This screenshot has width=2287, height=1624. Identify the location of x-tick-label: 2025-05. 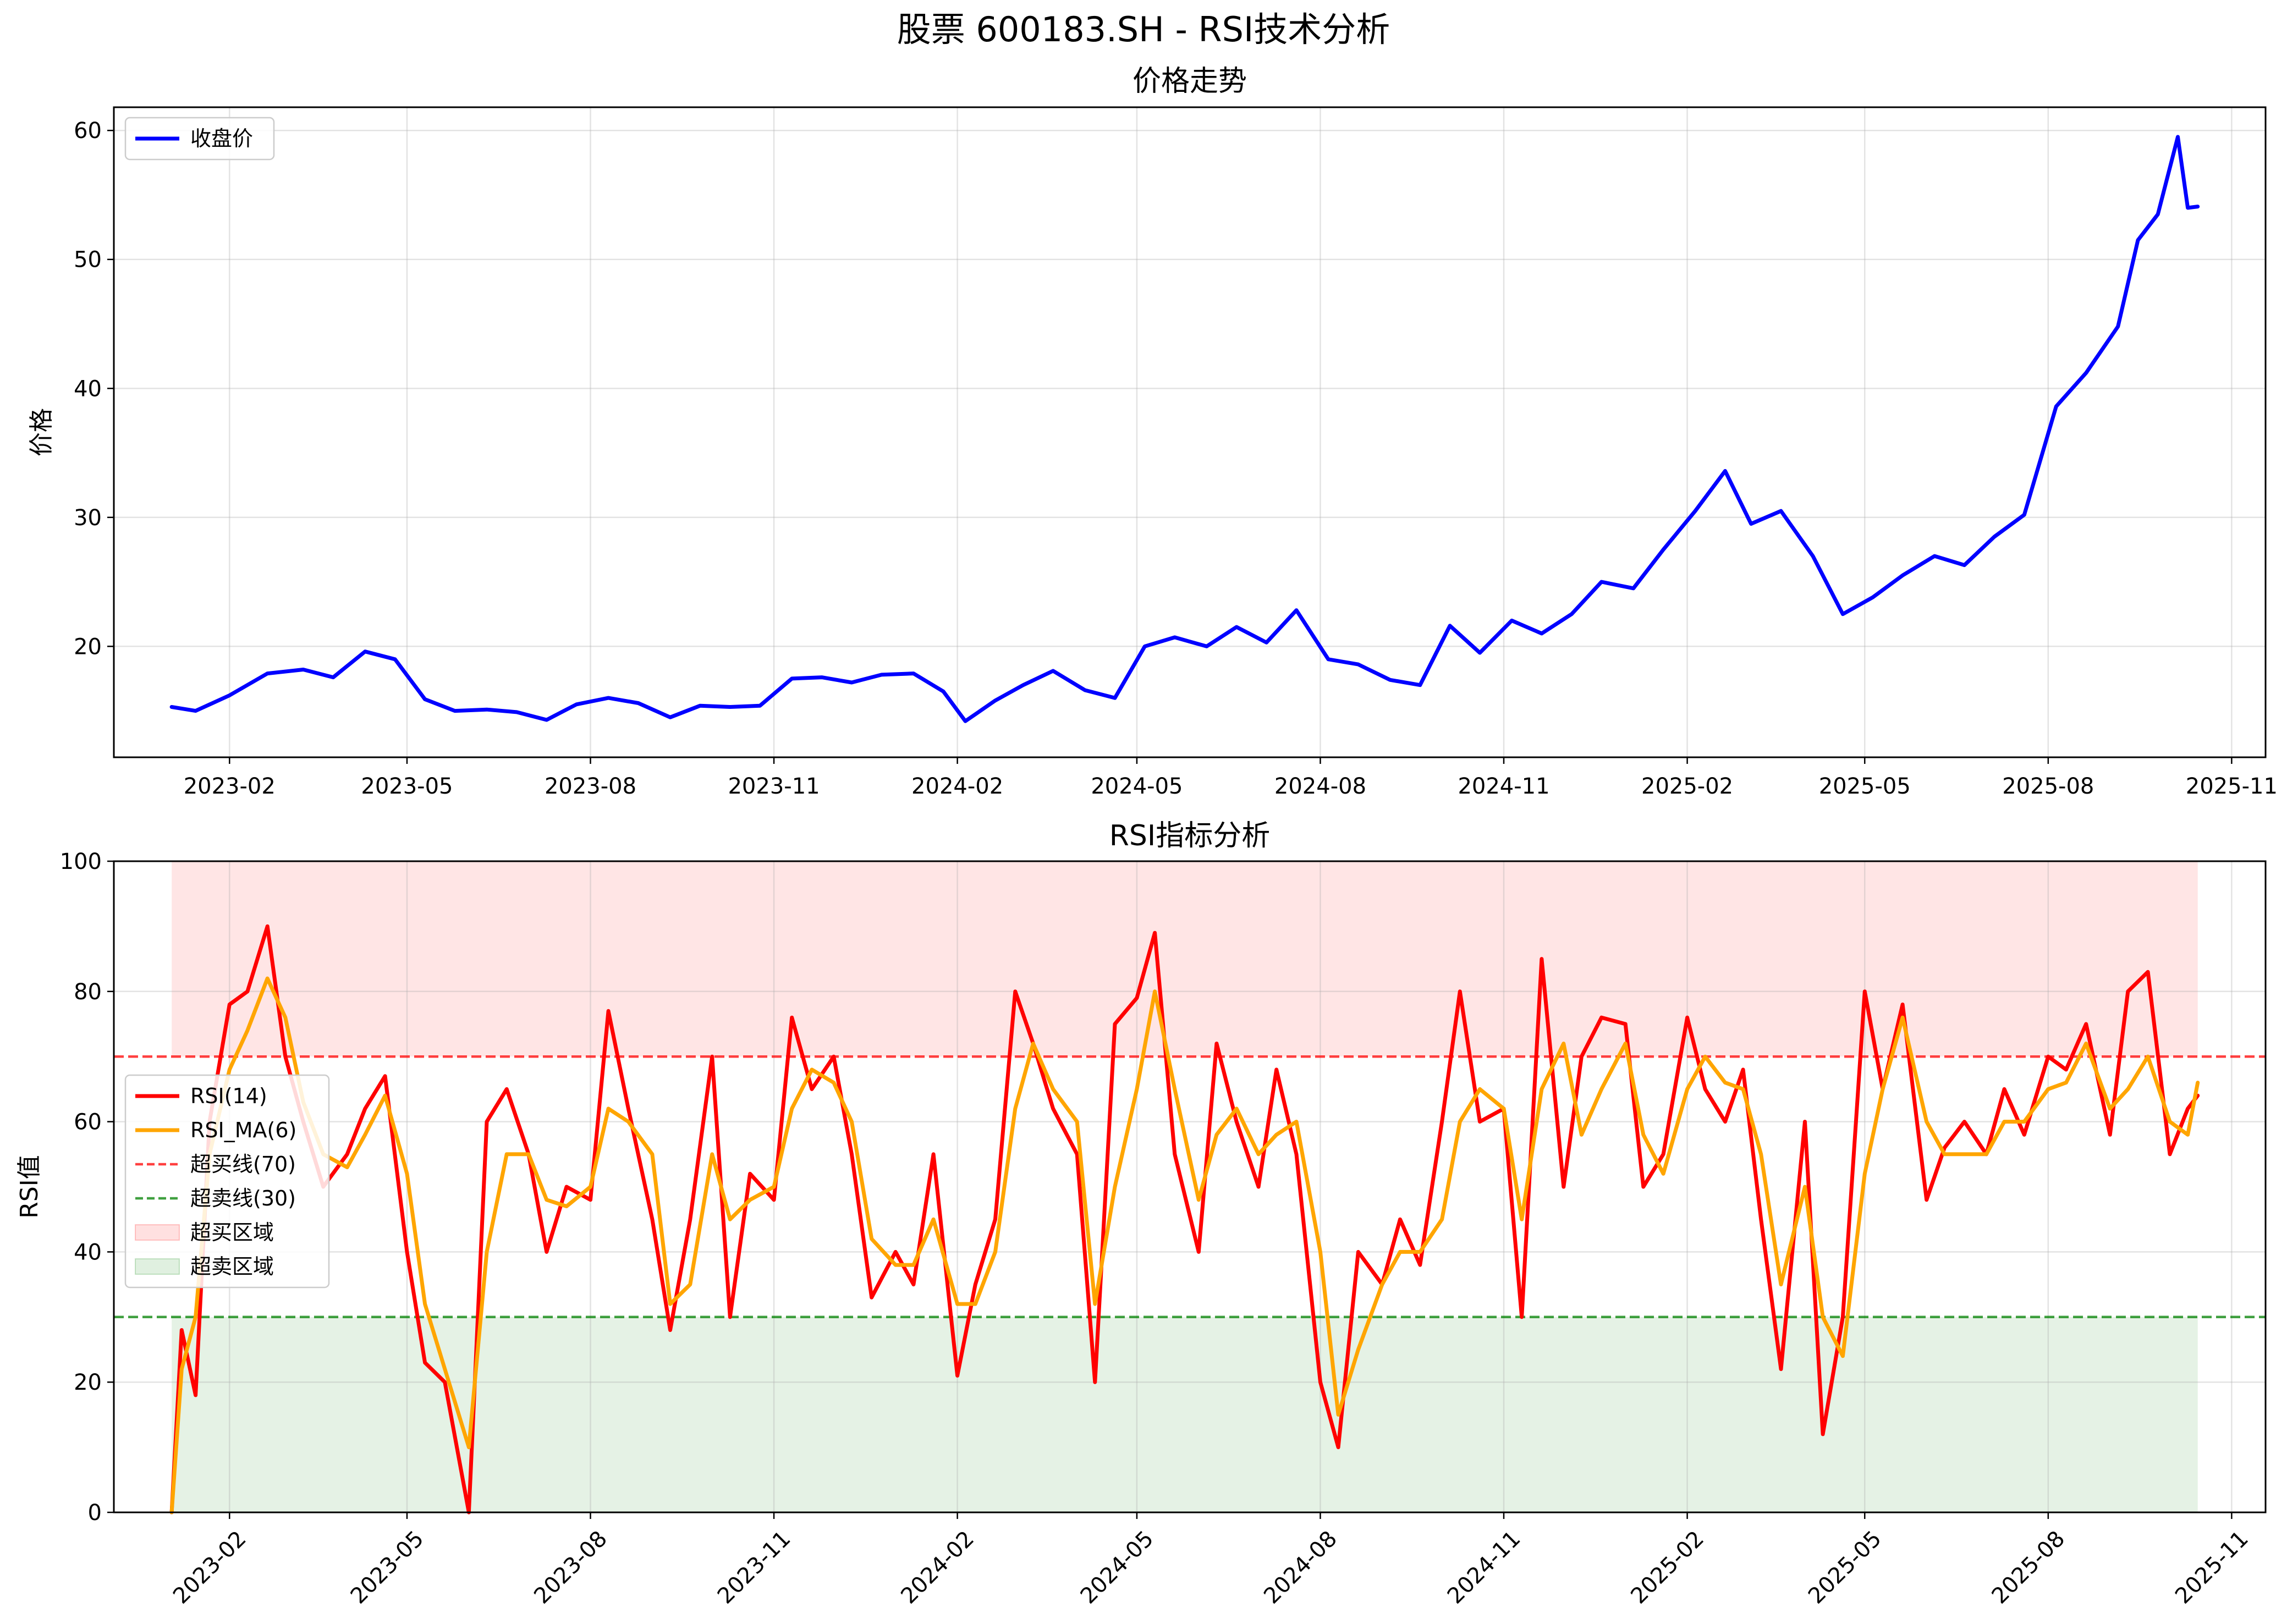
(1865, 786).